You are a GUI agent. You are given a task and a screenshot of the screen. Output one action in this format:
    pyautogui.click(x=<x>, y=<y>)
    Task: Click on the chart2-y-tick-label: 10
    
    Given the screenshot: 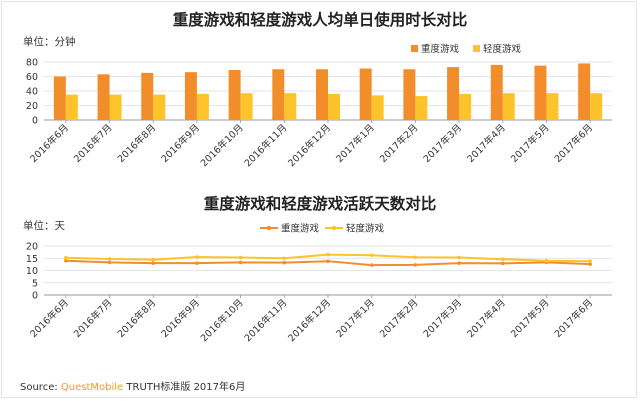 What is the action you would take?
    pyautogui.click(x=32, y=271)
    